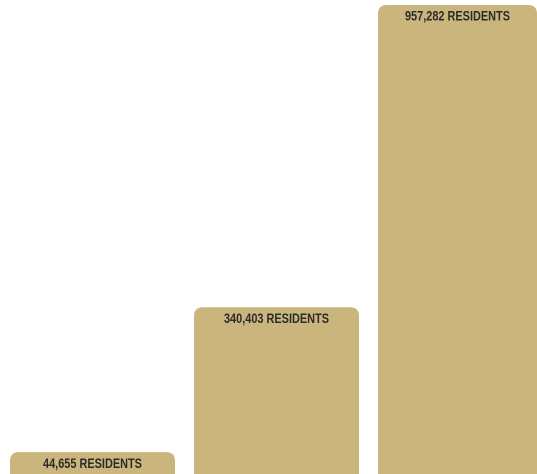  I want to click on value-label: 957,282 RESIDENTS, so click(457, 16).